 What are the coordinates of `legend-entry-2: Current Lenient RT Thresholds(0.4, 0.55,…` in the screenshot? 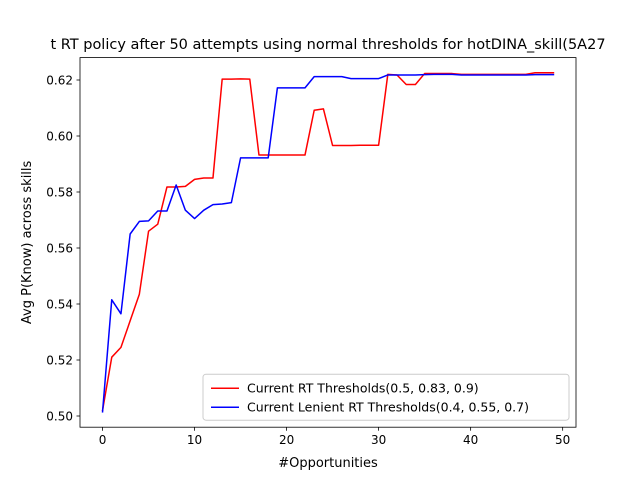 It's located at (388, 407).